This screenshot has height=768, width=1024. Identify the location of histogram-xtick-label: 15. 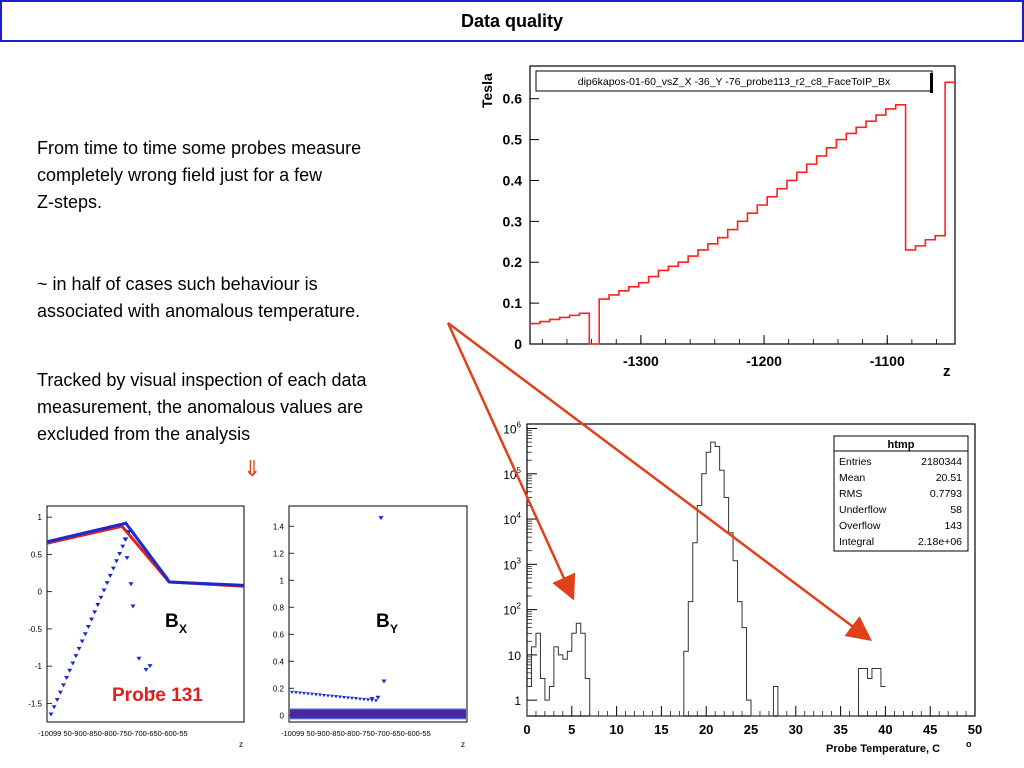
(661, 729).